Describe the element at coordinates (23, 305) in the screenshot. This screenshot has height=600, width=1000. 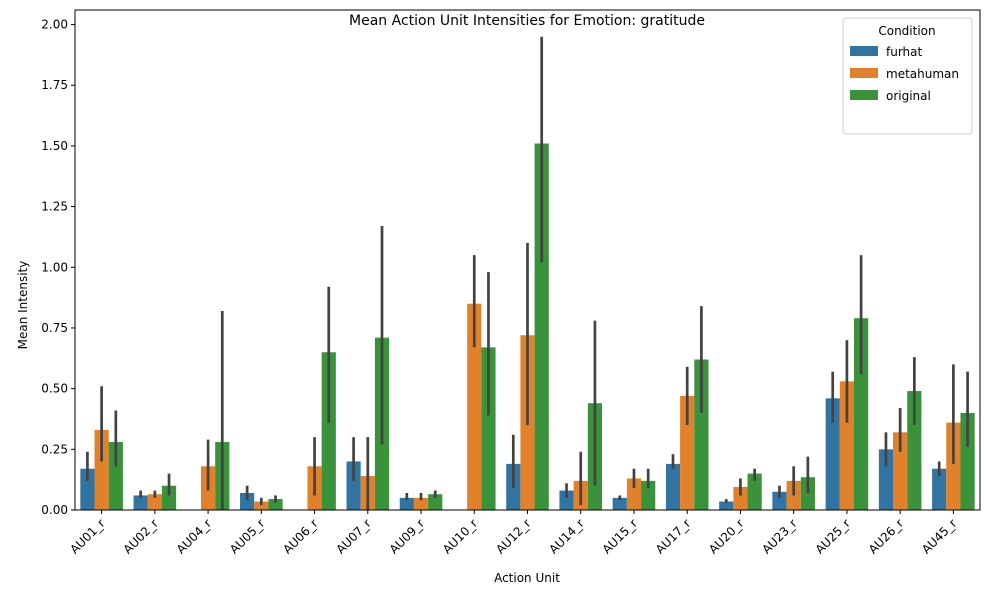
I see `y-axis-label: Mean Intensity` at that location.